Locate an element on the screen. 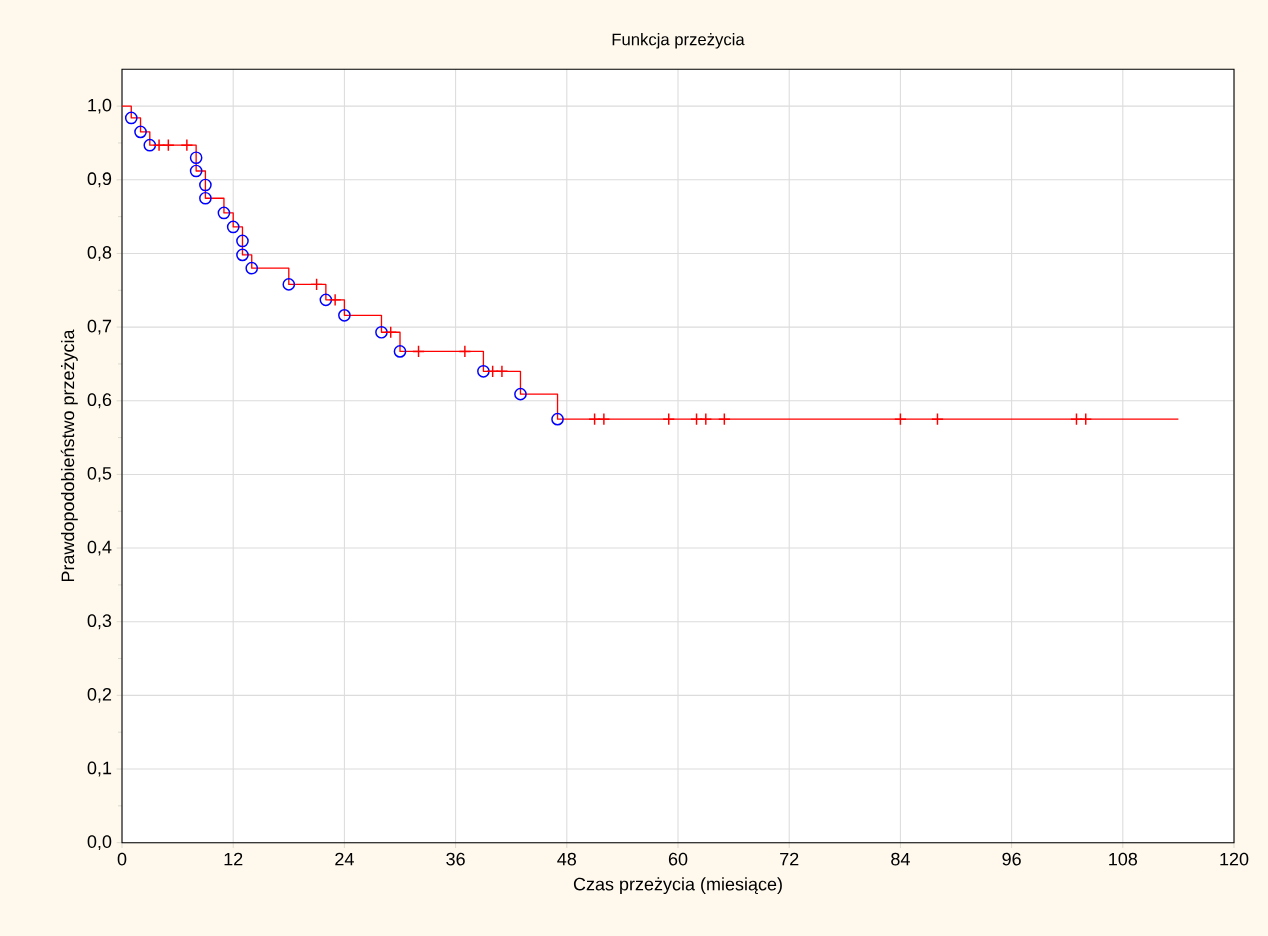 The image size is (1268, 936). y-tick-label: 0,0 is located at coordinates (99, 843).